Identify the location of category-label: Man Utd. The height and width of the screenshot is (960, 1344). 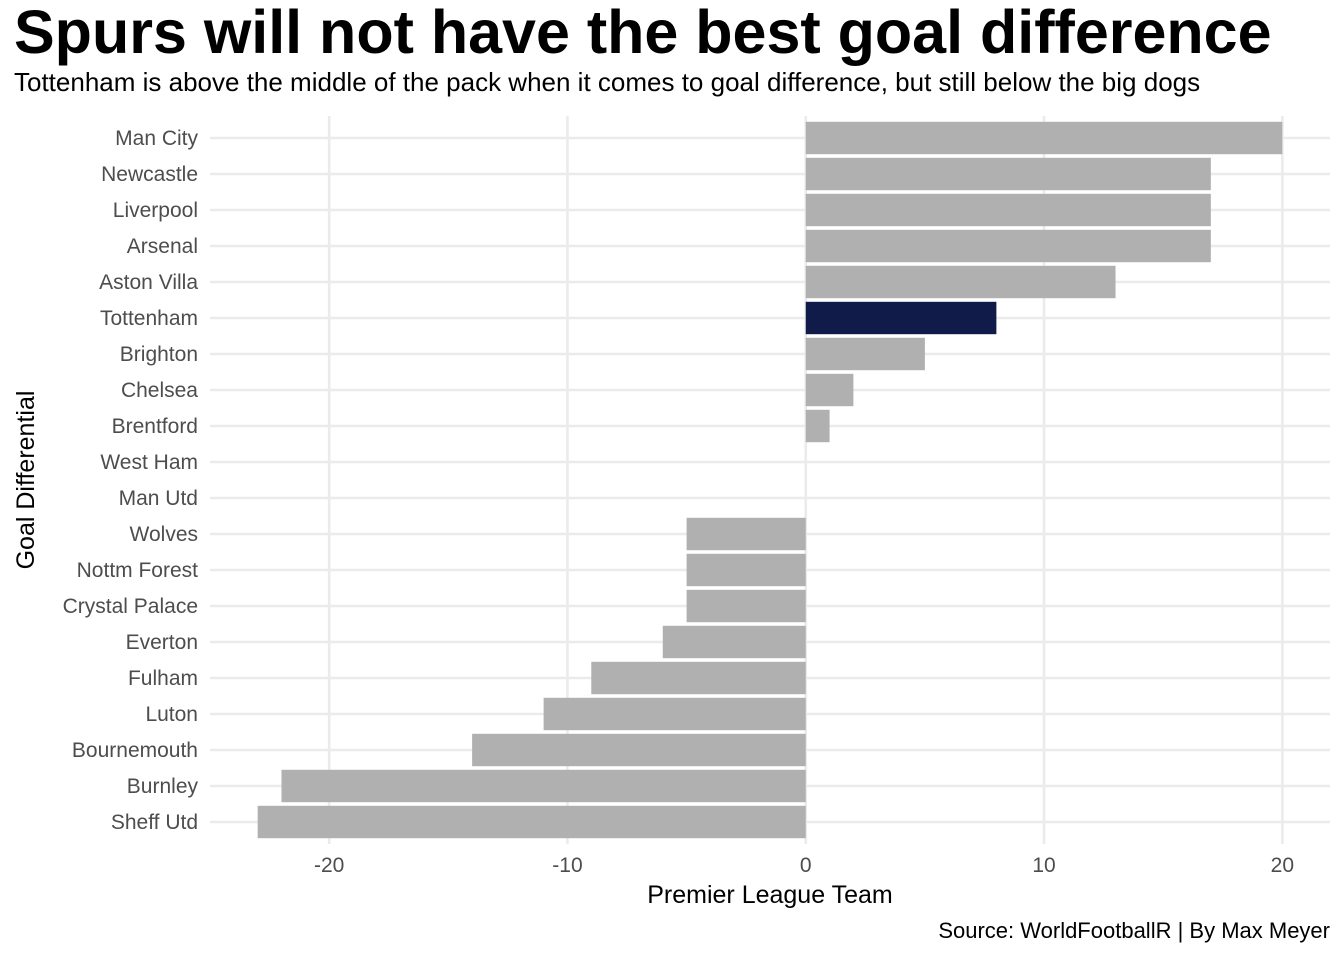
(158, 498).